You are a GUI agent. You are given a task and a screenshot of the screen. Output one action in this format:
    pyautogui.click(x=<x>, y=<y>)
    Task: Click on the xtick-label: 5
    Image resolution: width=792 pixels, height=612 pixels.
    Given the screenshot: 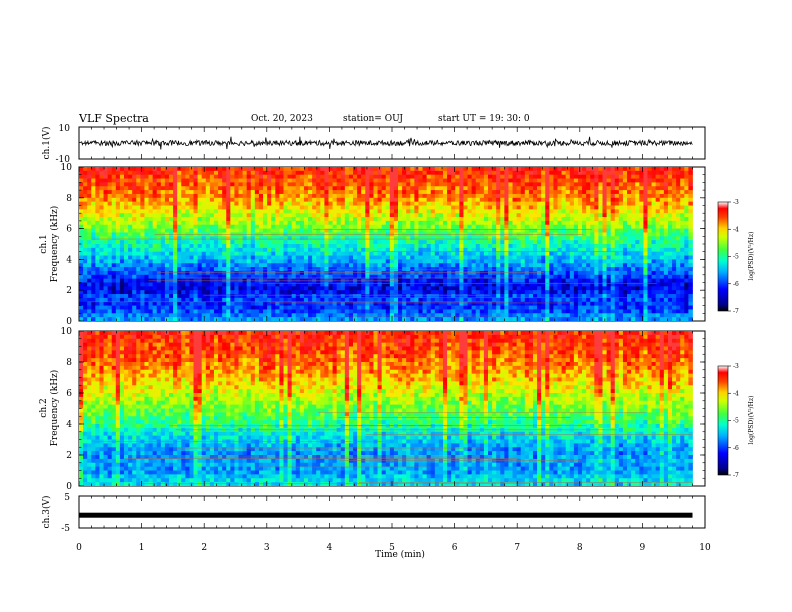 What is the action you would take?
    pyautogui.click(x=392, y=548)
    